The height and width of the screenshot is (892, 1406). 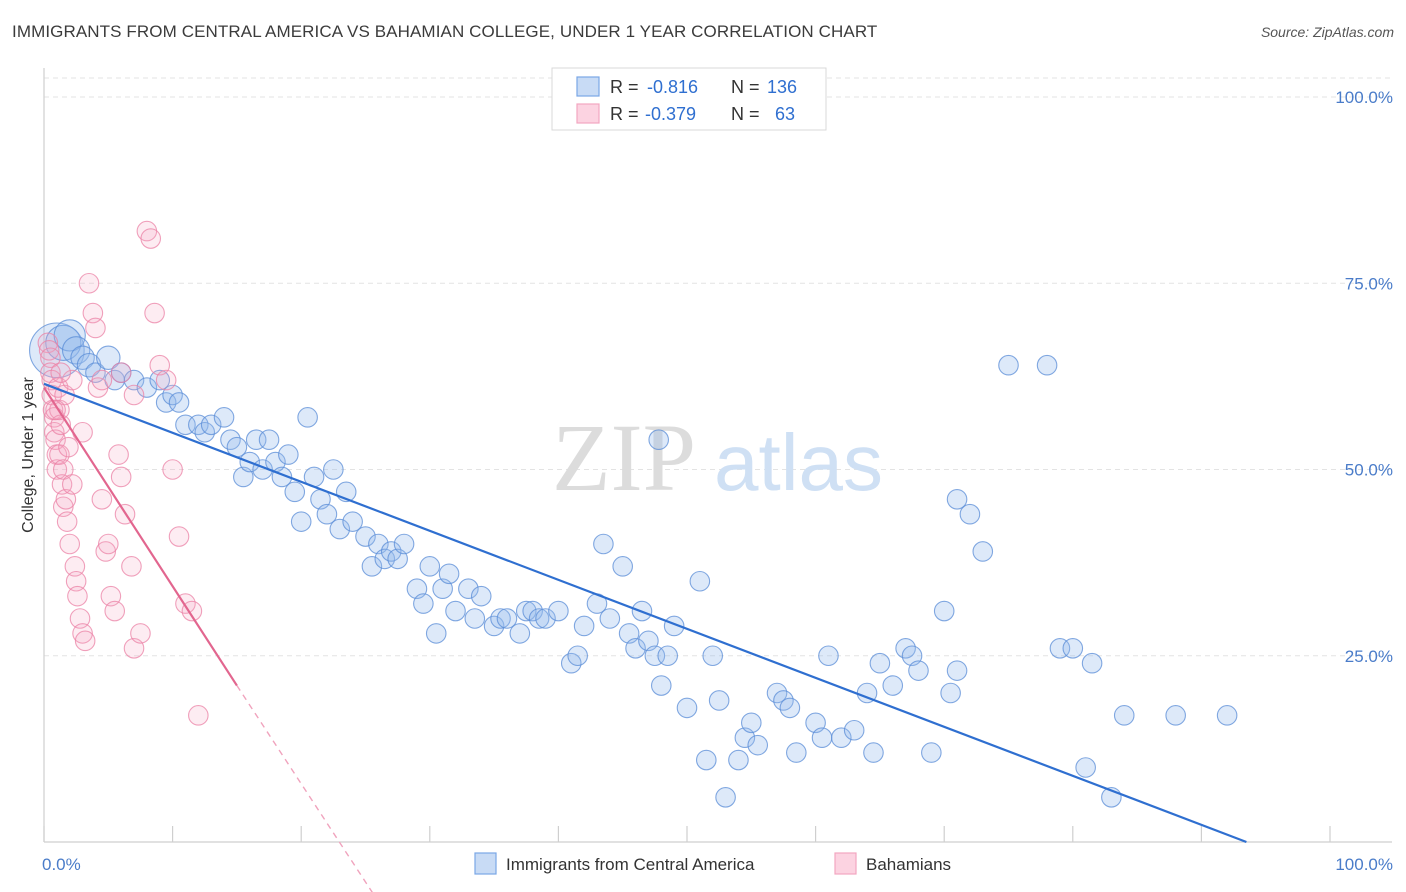 I want to click on watermark: ZIP atlas, so click(x=717, y=457).